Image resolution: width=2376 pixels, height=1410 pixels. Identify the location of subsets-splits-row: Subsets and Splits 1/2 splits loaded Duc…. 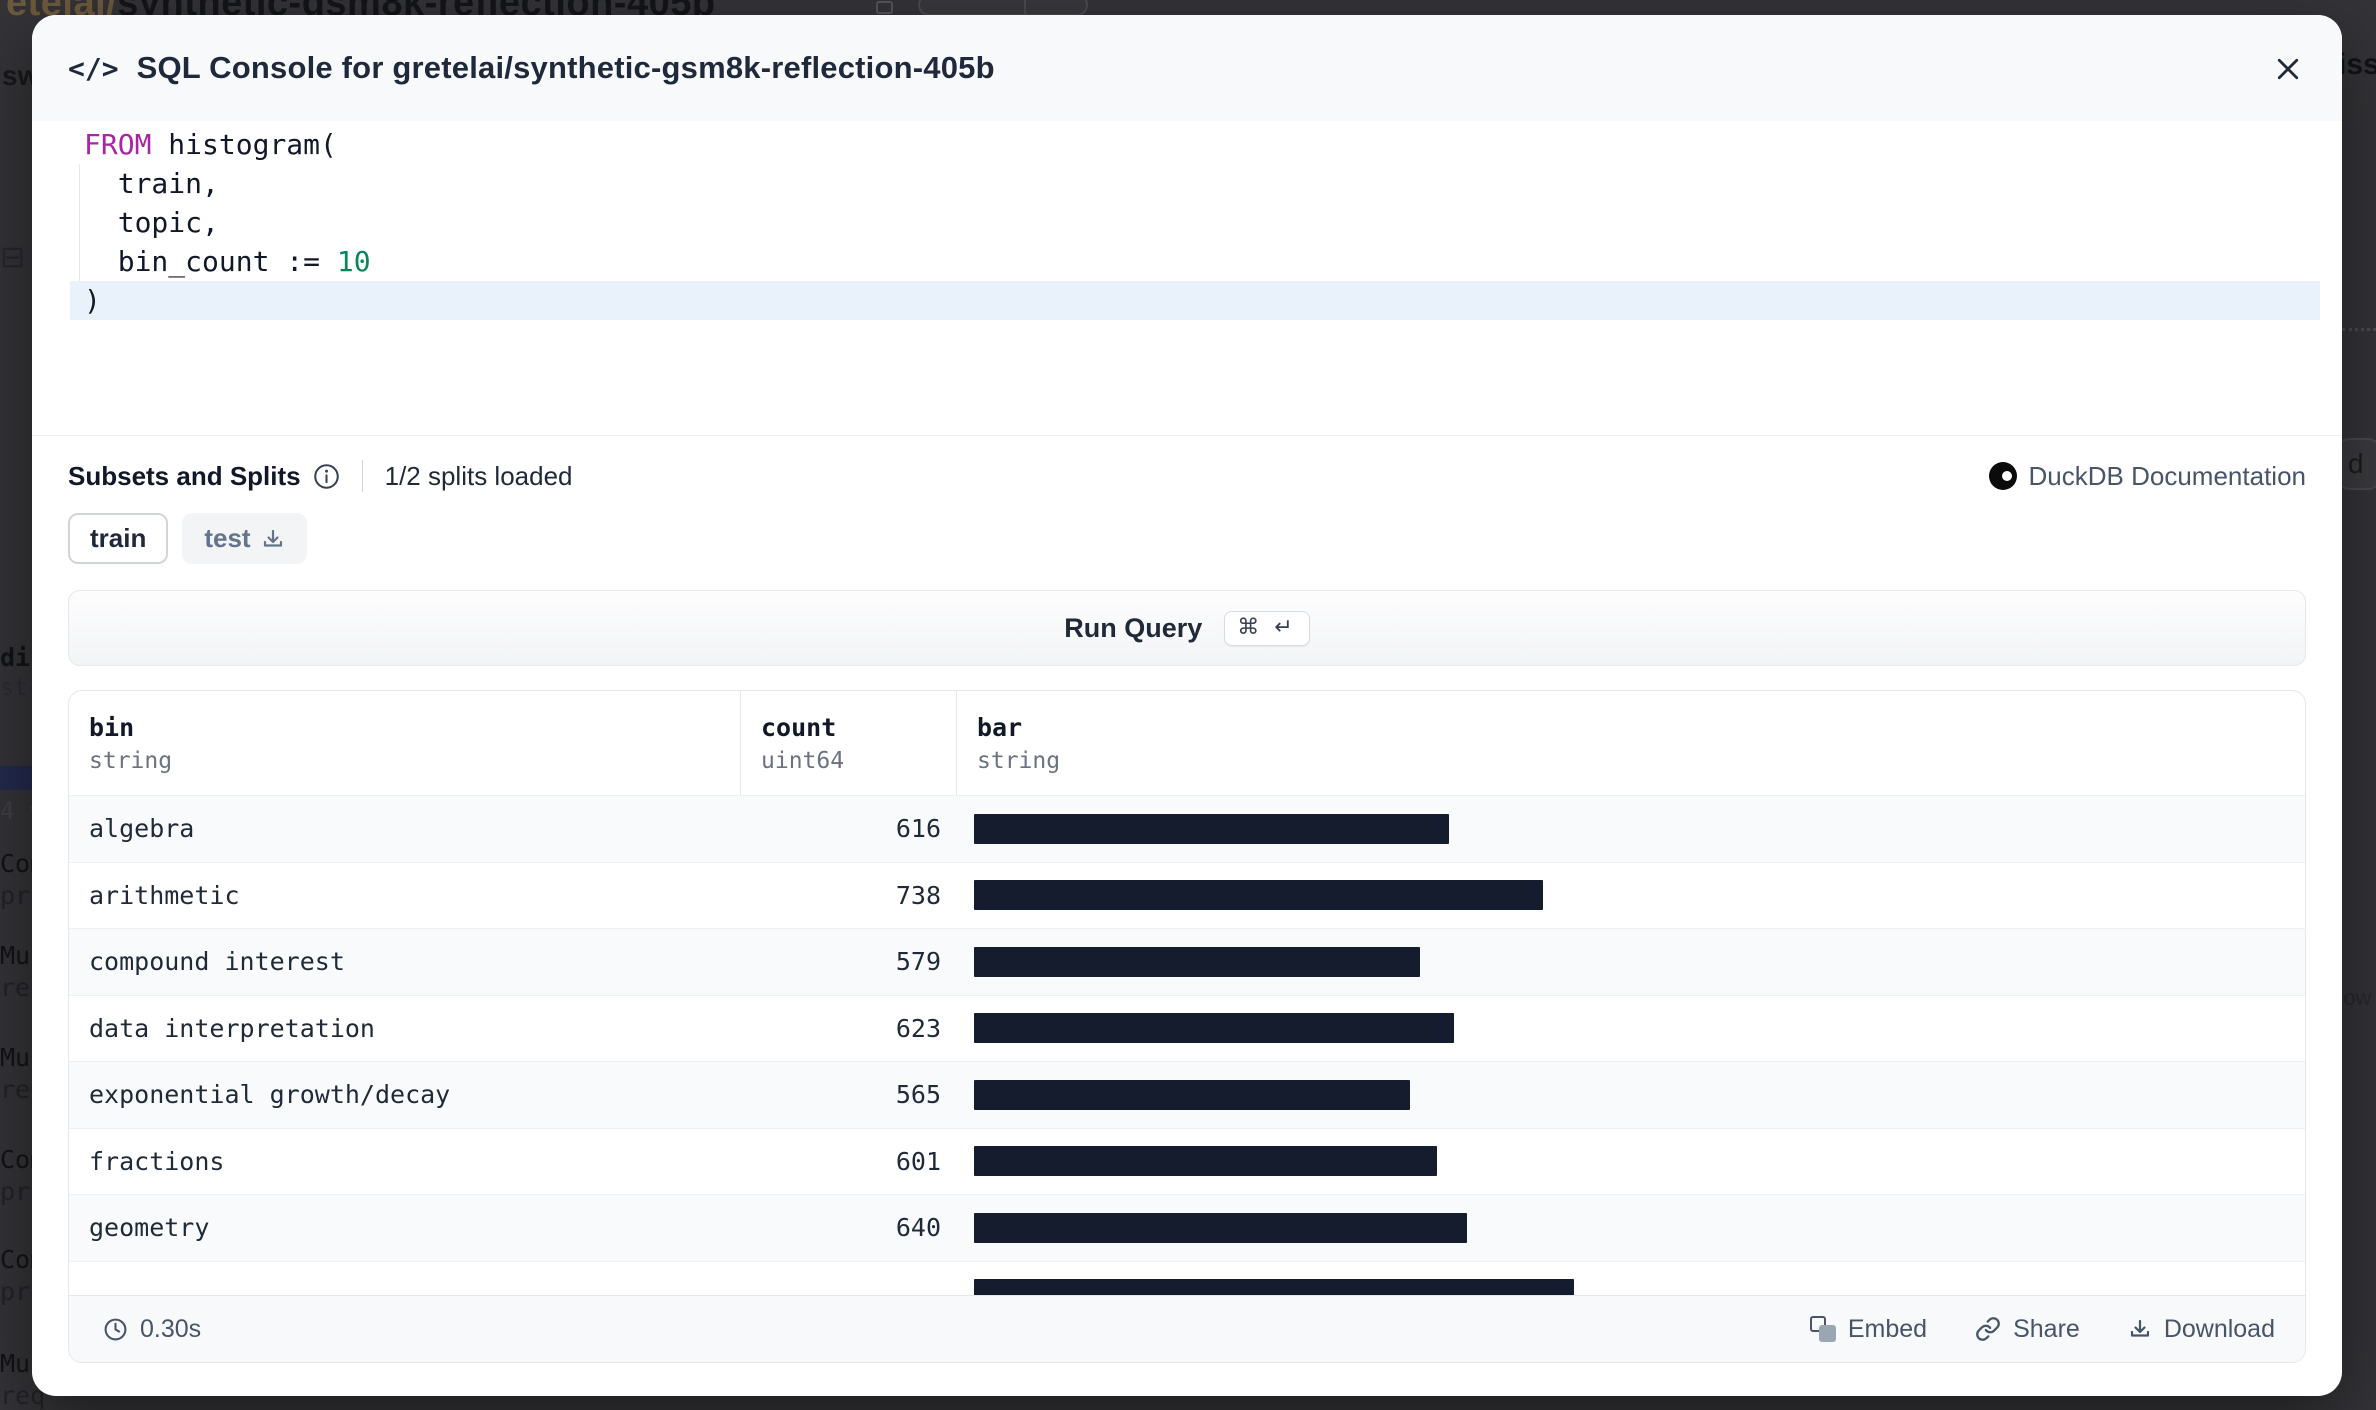
(1187, 476).